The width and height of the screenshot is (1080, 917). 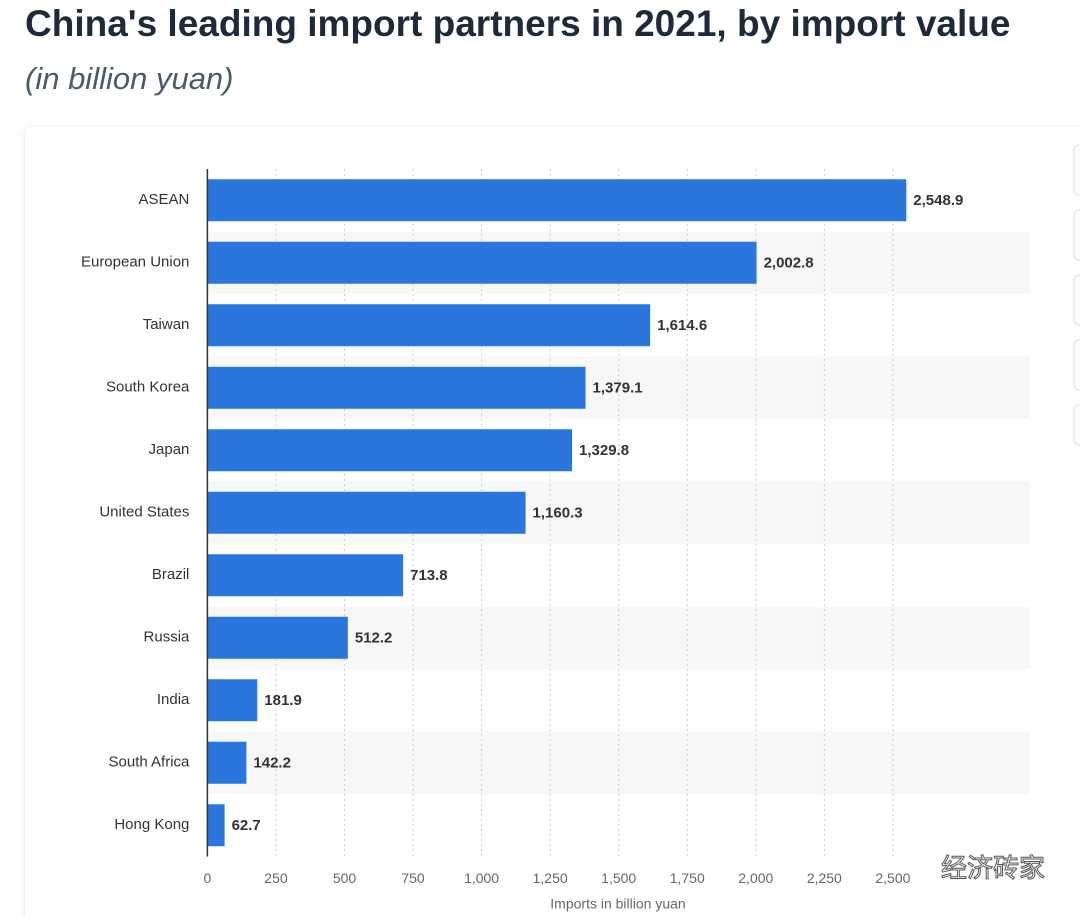 I want to click on value-label: 1,614.6, so click(x=682, y=325).